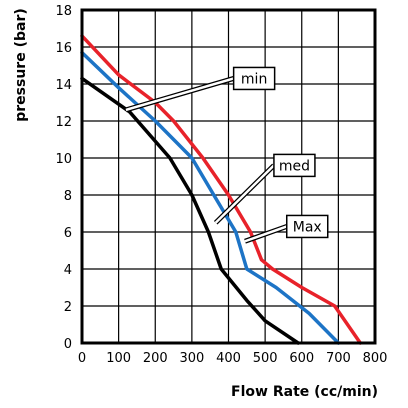  I want to click on y-tick-label: 4, so click(68, 270).